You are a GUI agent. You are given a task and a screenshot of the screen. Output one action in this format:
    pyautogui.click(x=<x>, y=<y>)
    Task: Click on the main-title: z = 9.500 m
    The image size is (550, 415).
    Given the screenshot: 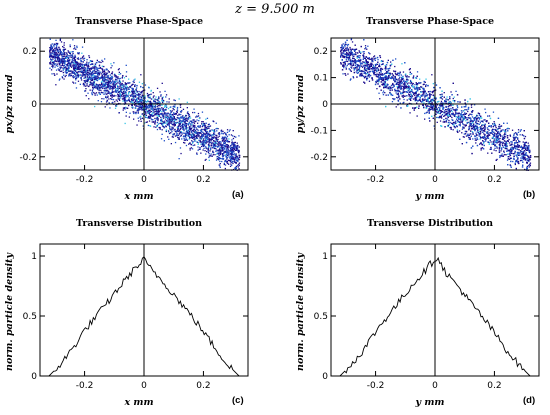 What is the action you would take?
    pyautogui.click(x=274, y=9)
    